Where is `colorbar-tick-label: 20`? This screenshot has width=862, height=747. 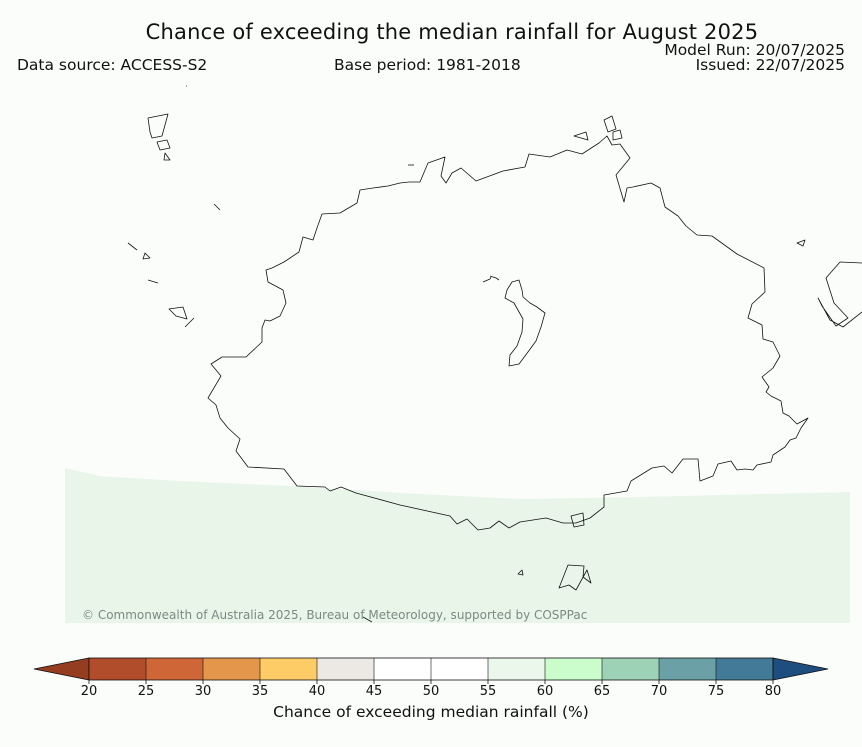
colorbar-tick-label: 20 is located at coordinates (89, 691).